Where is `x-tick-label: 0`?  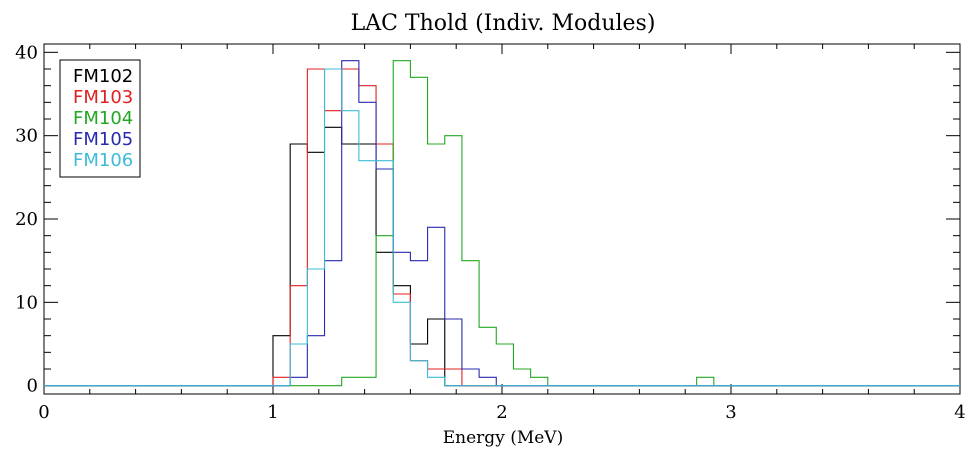
x-tick-label: 0 is located at coordinates (43, 412).